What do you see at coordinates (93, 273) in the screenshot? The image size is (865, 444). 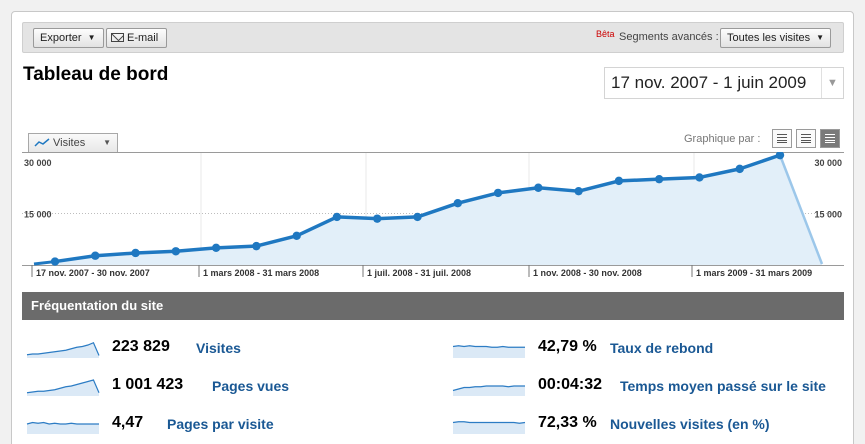 I see `x-tick-label: 17 nov. 2007 - 30 nov. 2007` at bounding box center [93, 273].